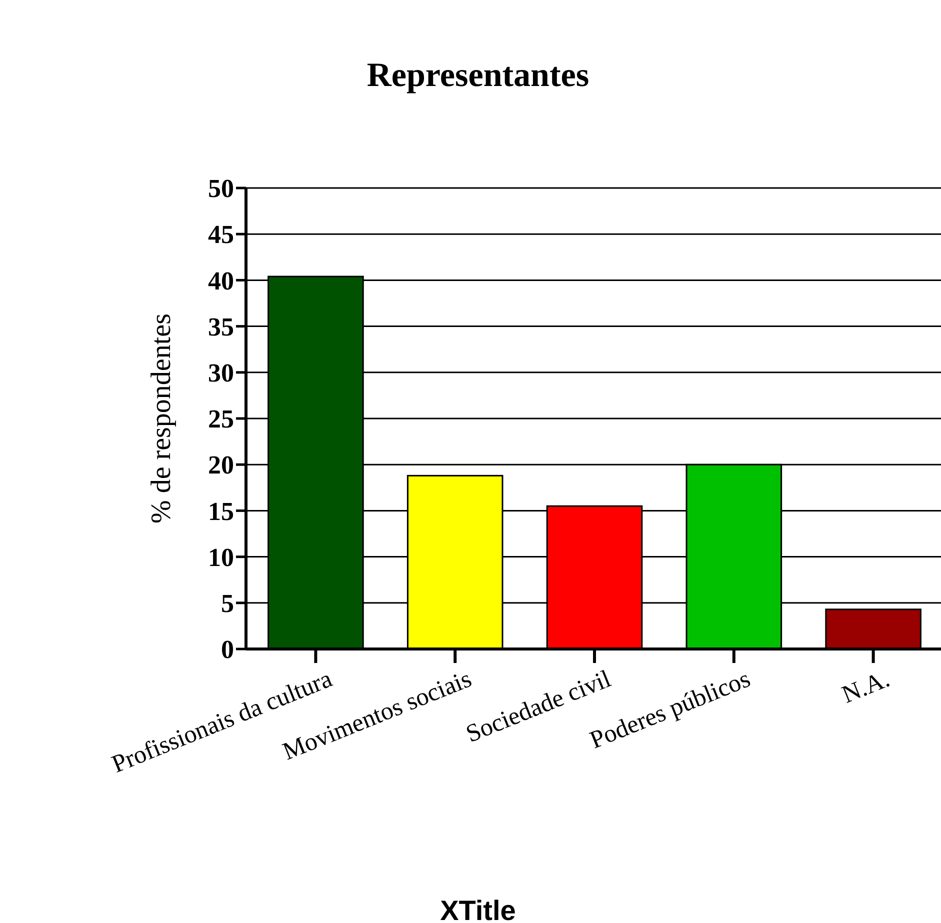 This screenshot has width=941, height=923. What do you see at coordinates (221, 189) in the screenshot?
I see `y-tick-label: 50` at bounding box center [221, 189].